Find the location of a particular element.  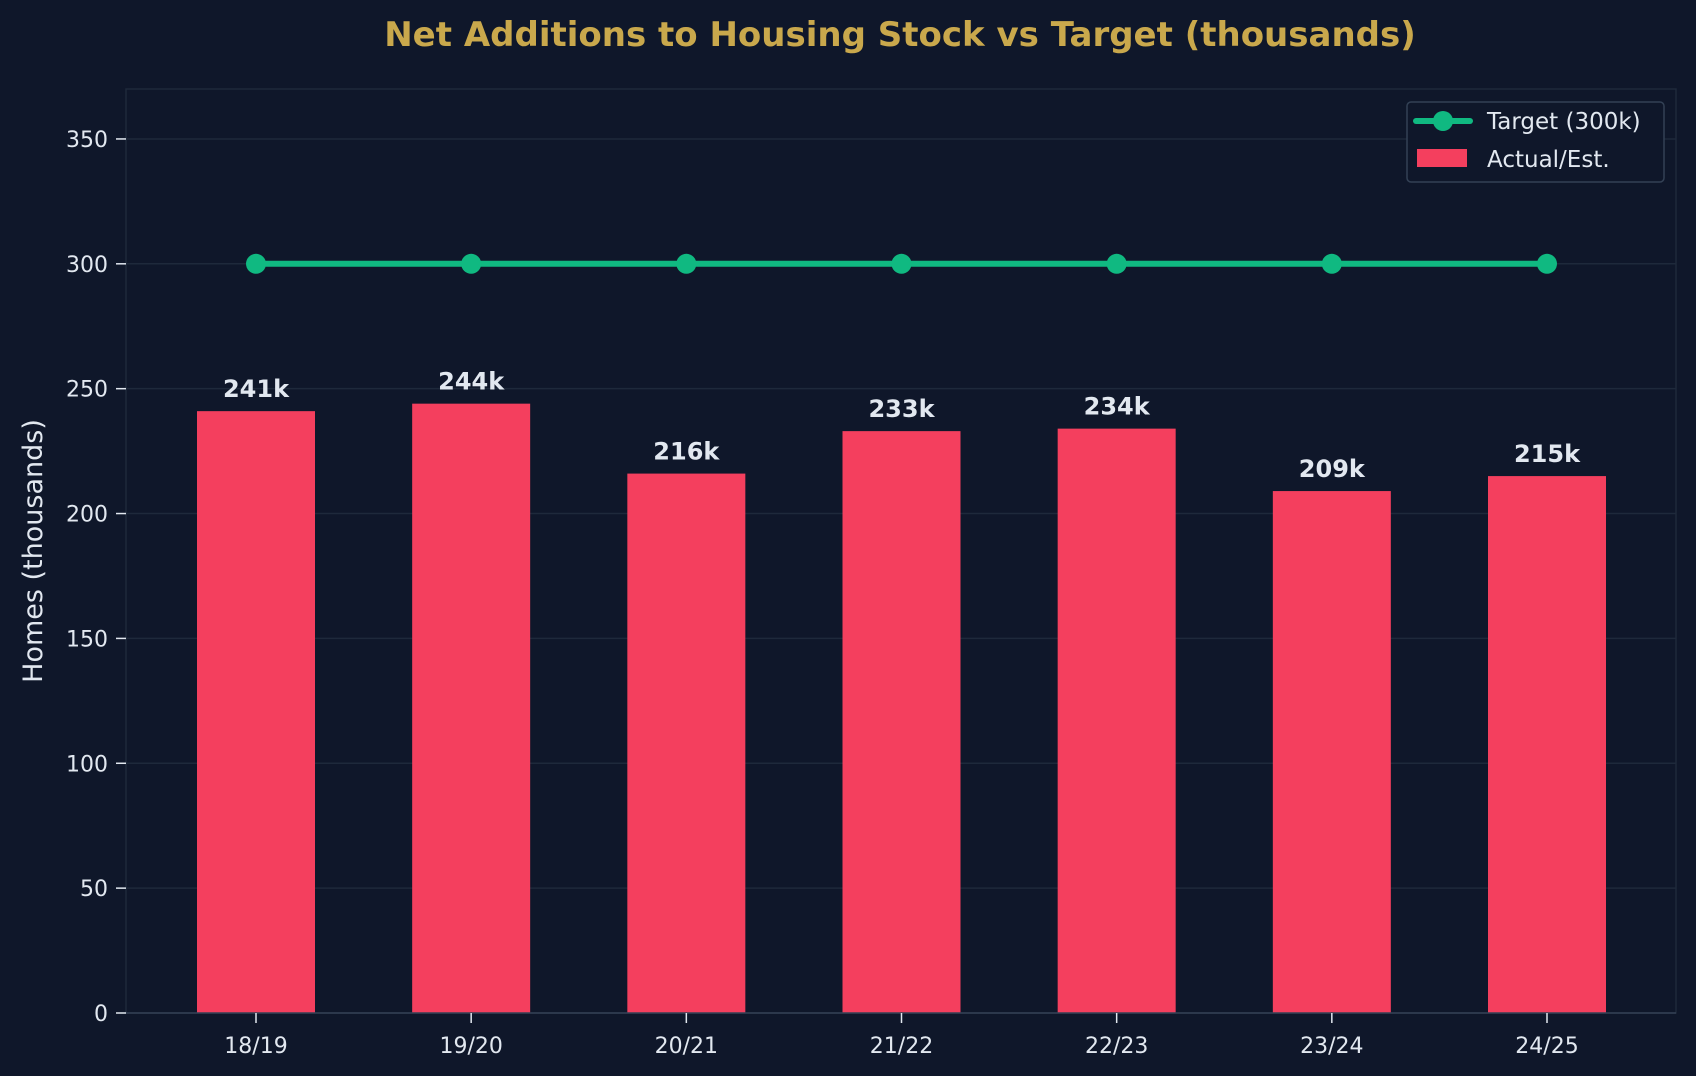

bar-data-label: 233k is located at coordinates (901, 409).